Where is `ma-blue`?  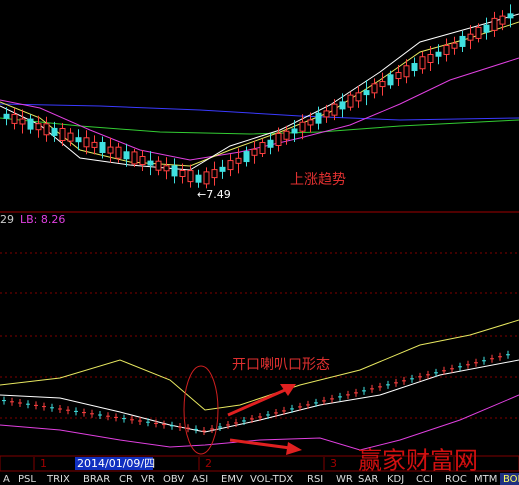 ma-blue is located at coordinates (259, 112).